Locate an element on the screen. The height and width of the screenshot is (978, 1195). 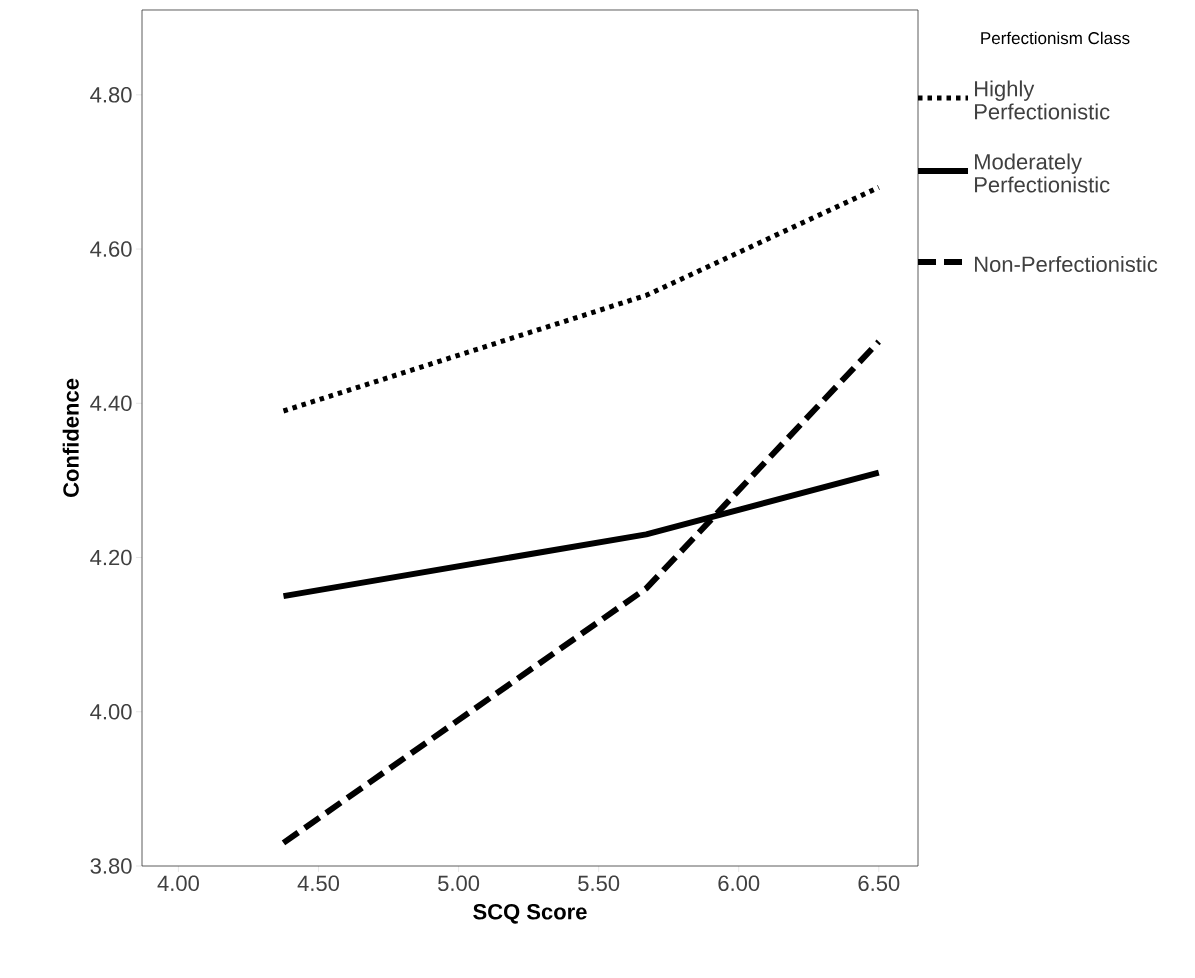
legend-label: Highly Perfectionistic is located at coordinates (1042, 100).